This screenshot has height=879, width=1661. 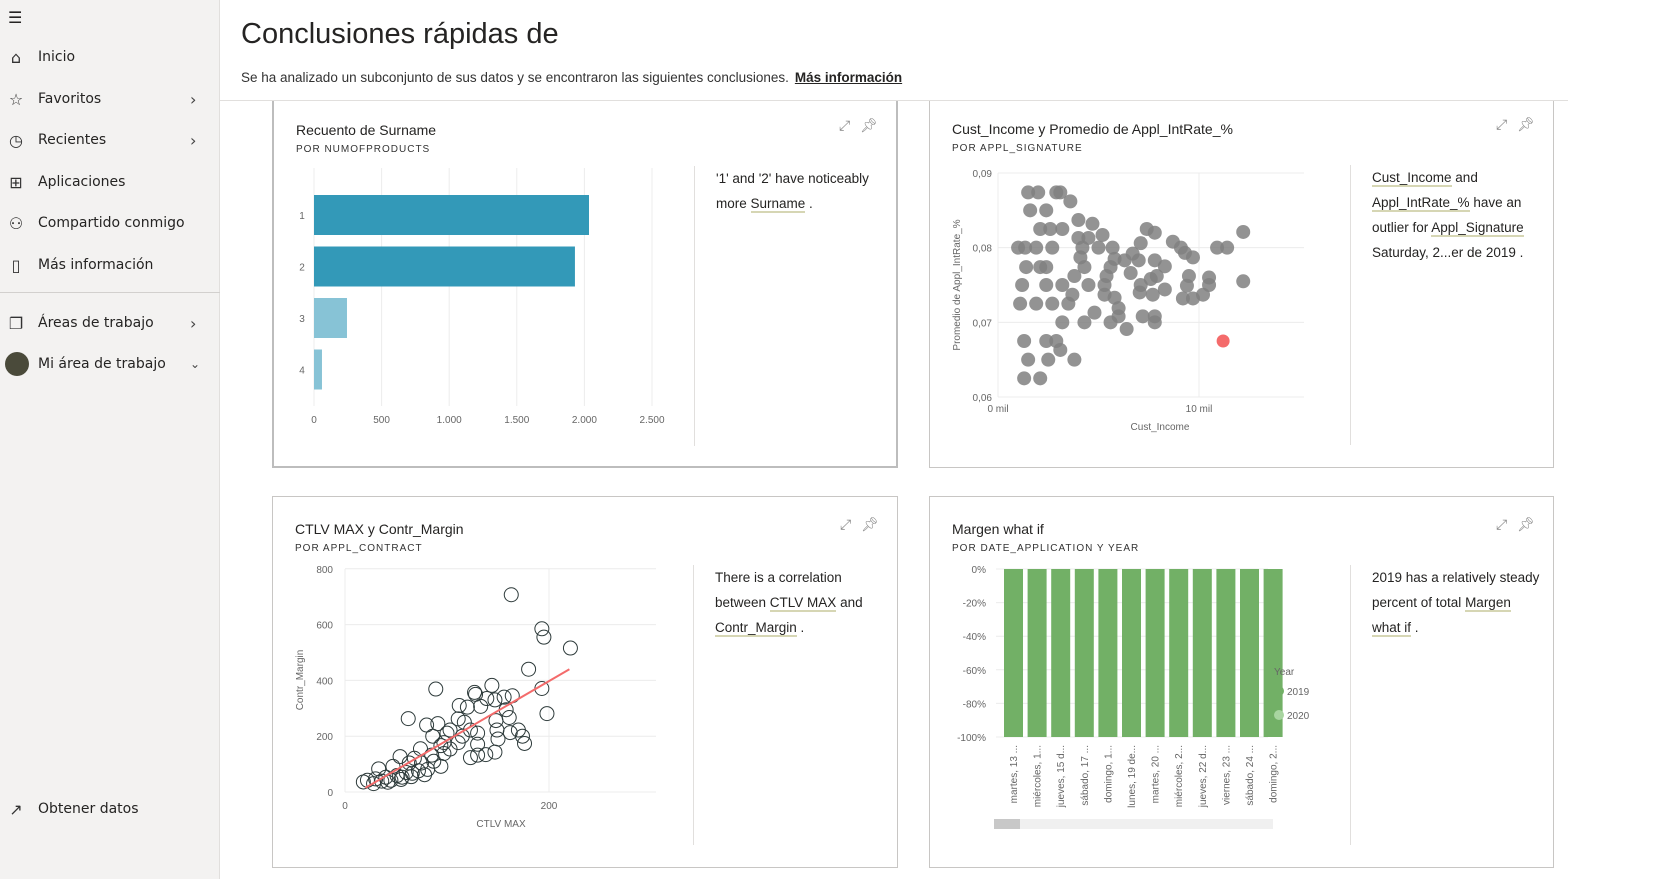 What do you see at coordinates (1447, 215) in the screenshot?
I see `insight-text-part: have an outlier for` at bounding box center [1447, 215].